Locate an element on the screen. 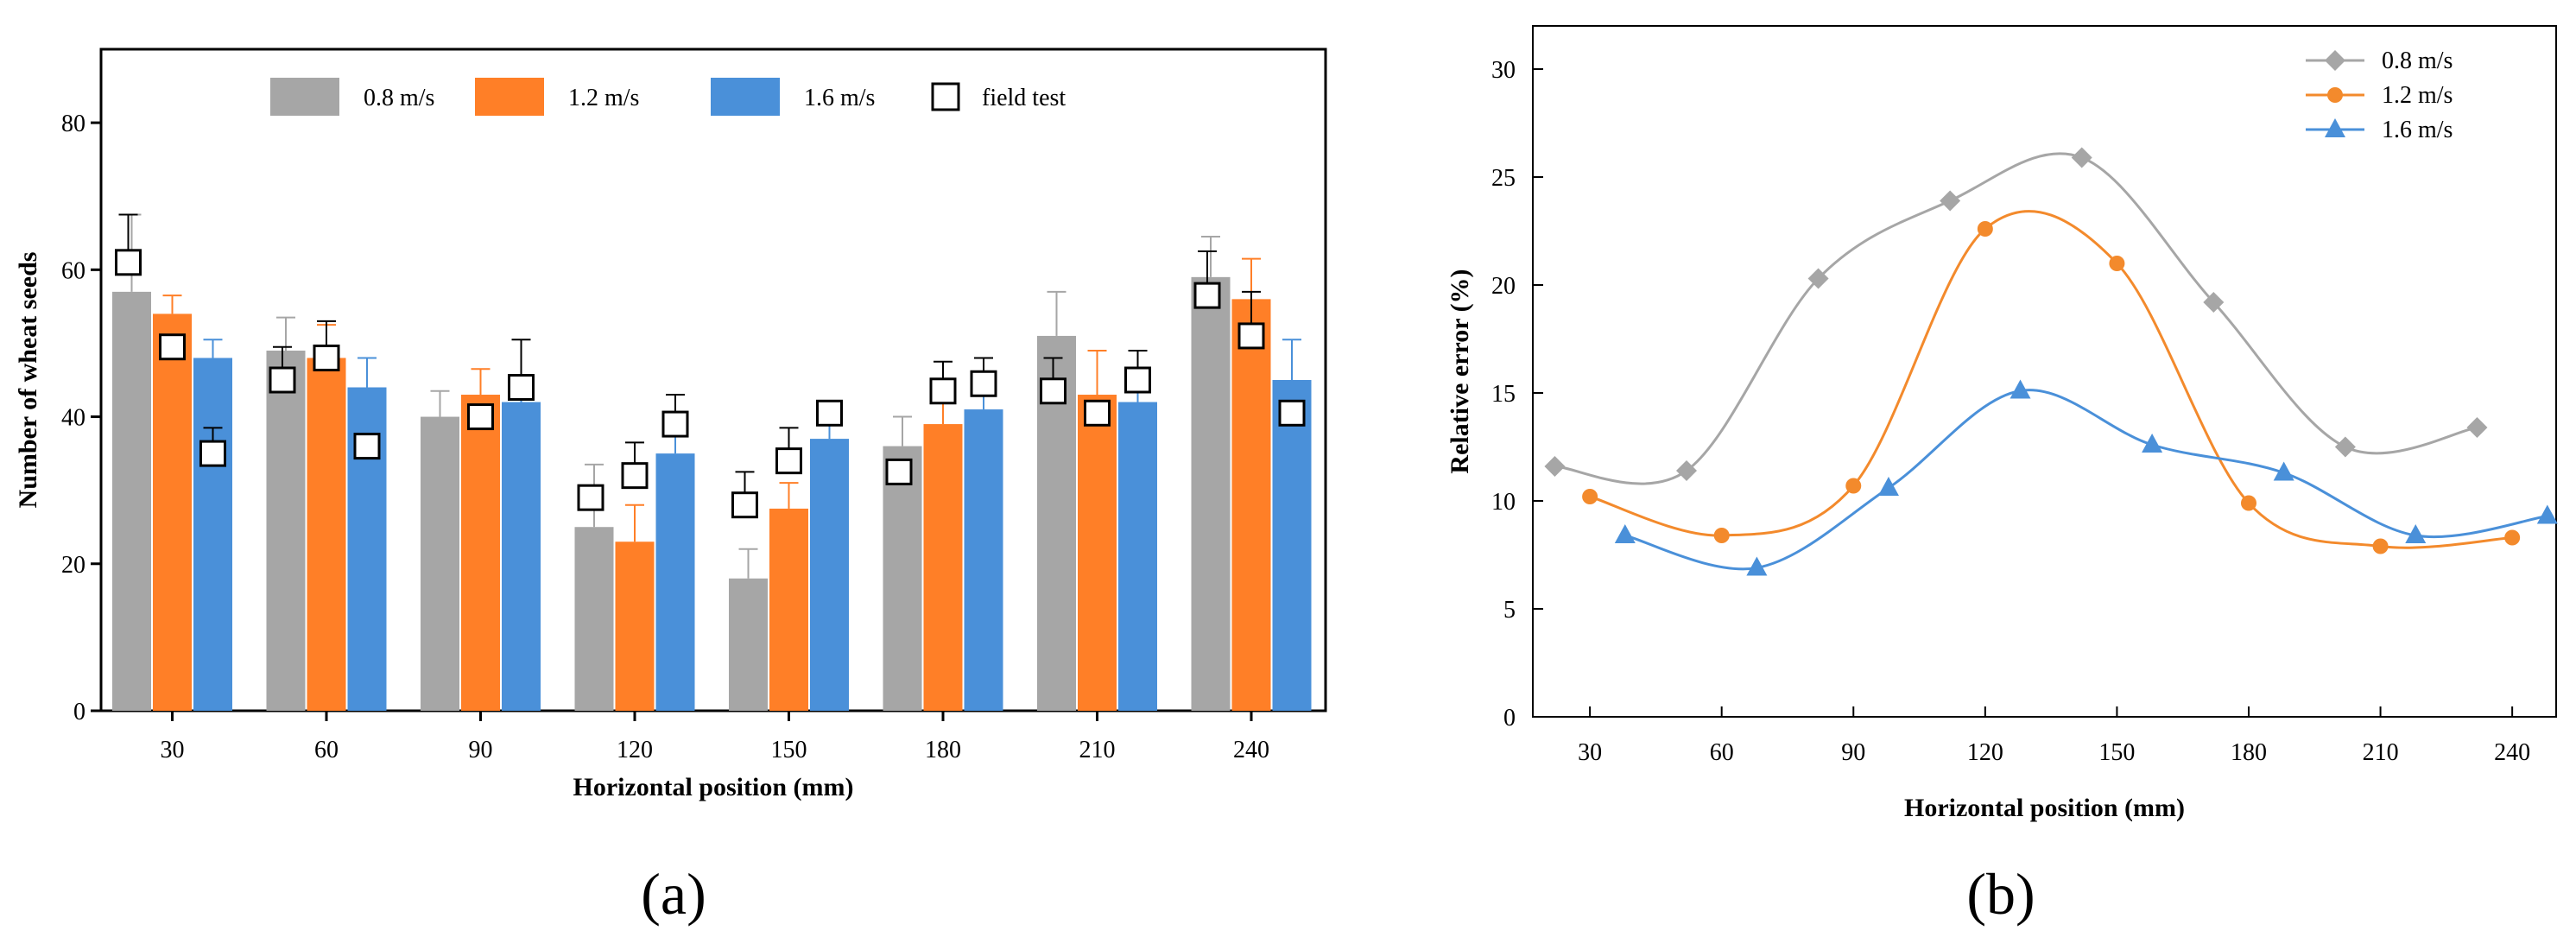 This screenshot has width=2576, height=950. legend-marker-diamond is located at coordinates (2335, 60).